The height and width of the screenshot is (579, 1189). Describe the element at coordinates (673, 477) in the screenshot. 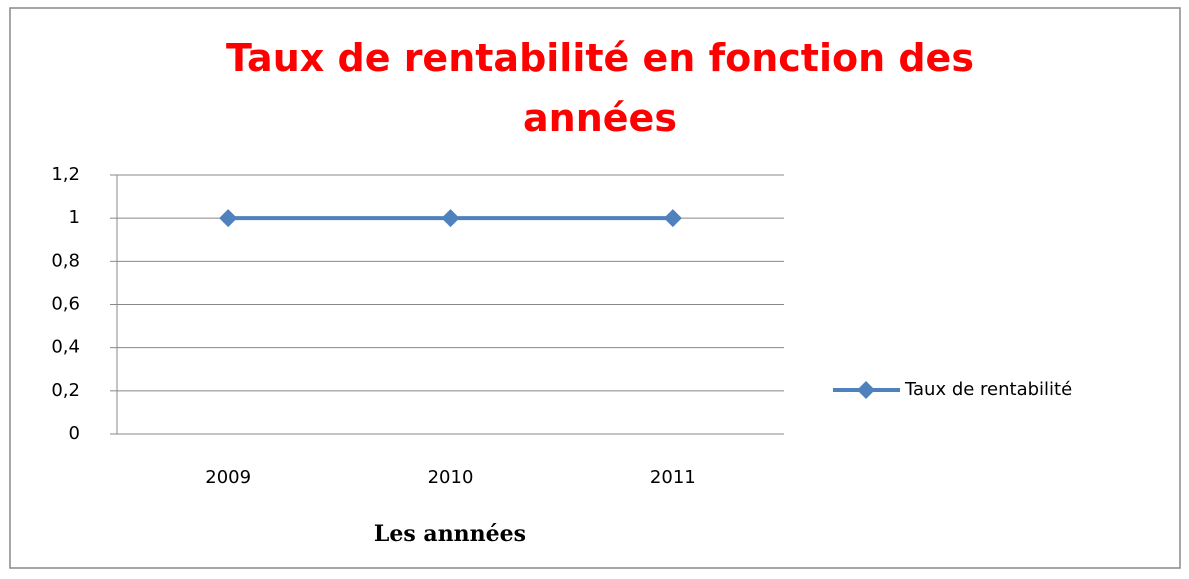

I see `x-tick-label: 2011` at that location.